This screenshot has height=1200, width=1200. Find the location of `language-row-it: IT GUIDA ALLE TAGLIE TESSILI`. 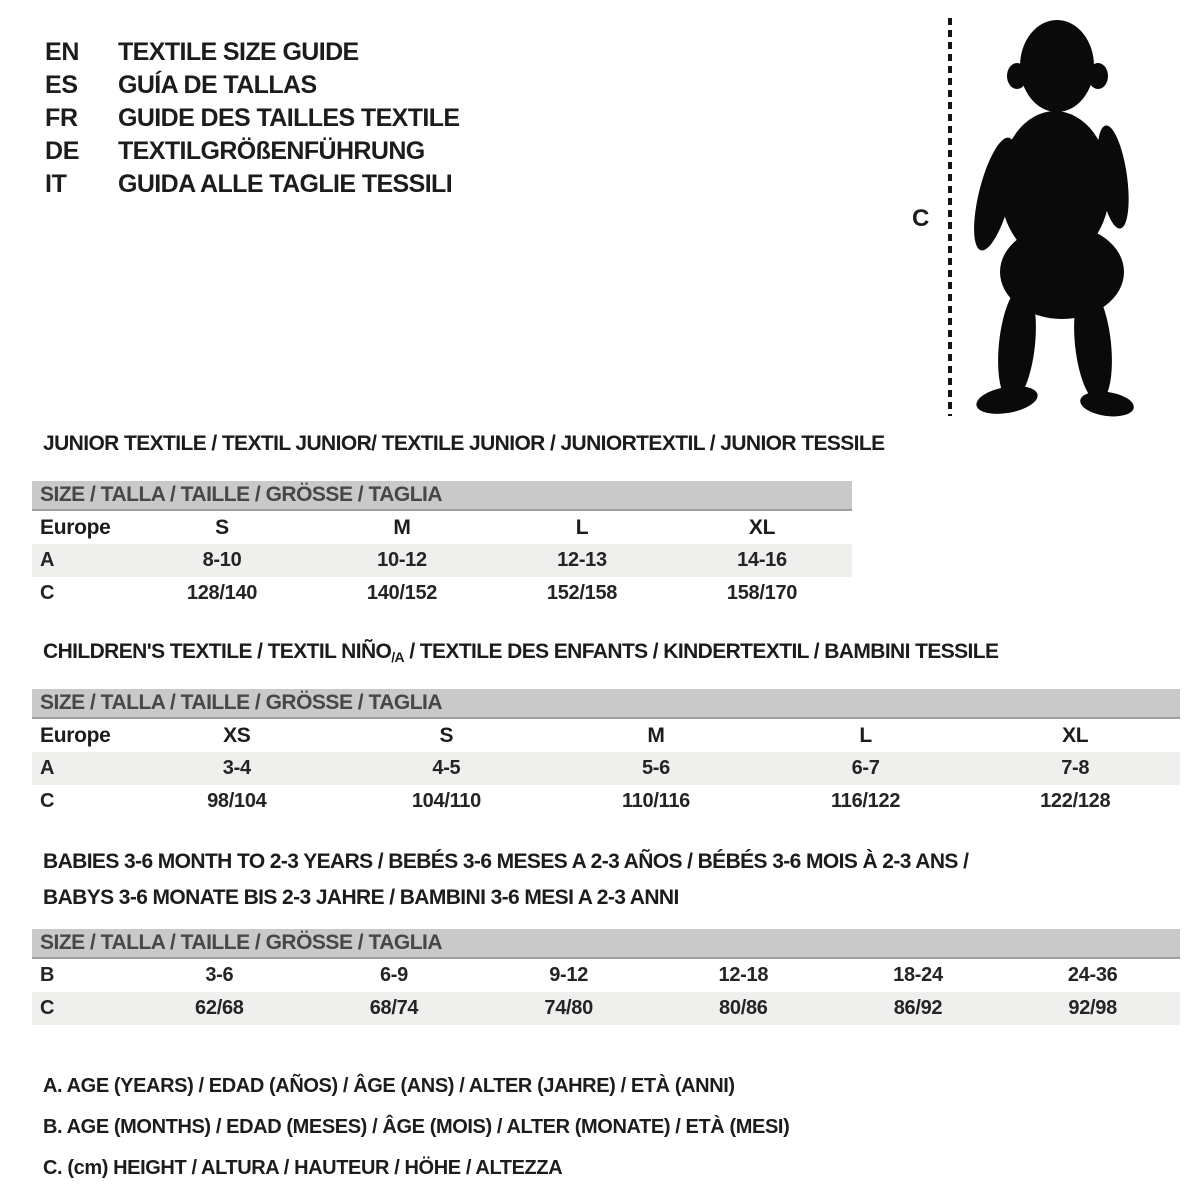

language-row-it: IT GUIDA ALLE TAGLIE TESSILI is located at coordinates (252, 184).